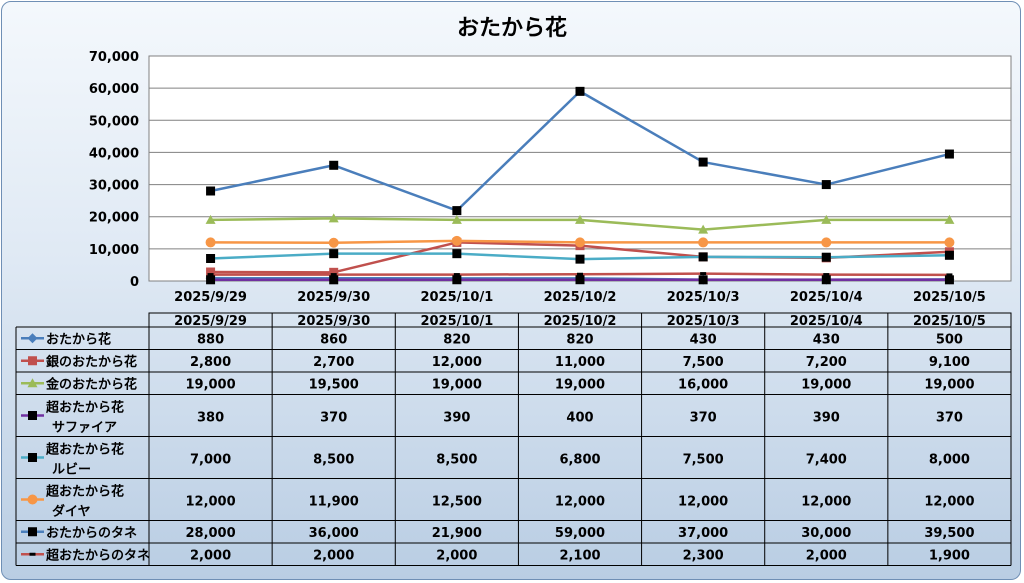 This screenshot has height=583, width=1024. Describe the element at coordinates (210, 460) in the screenshot. I see `table-cell-value: 7,000` at that location.